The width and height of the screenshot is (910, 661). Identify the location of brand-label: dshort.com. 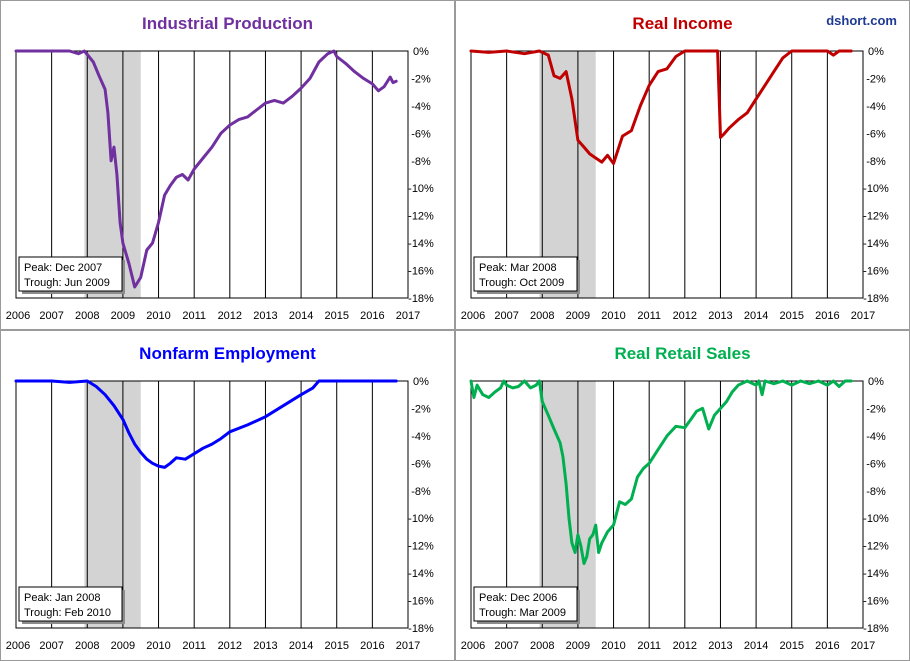
(861, 20).